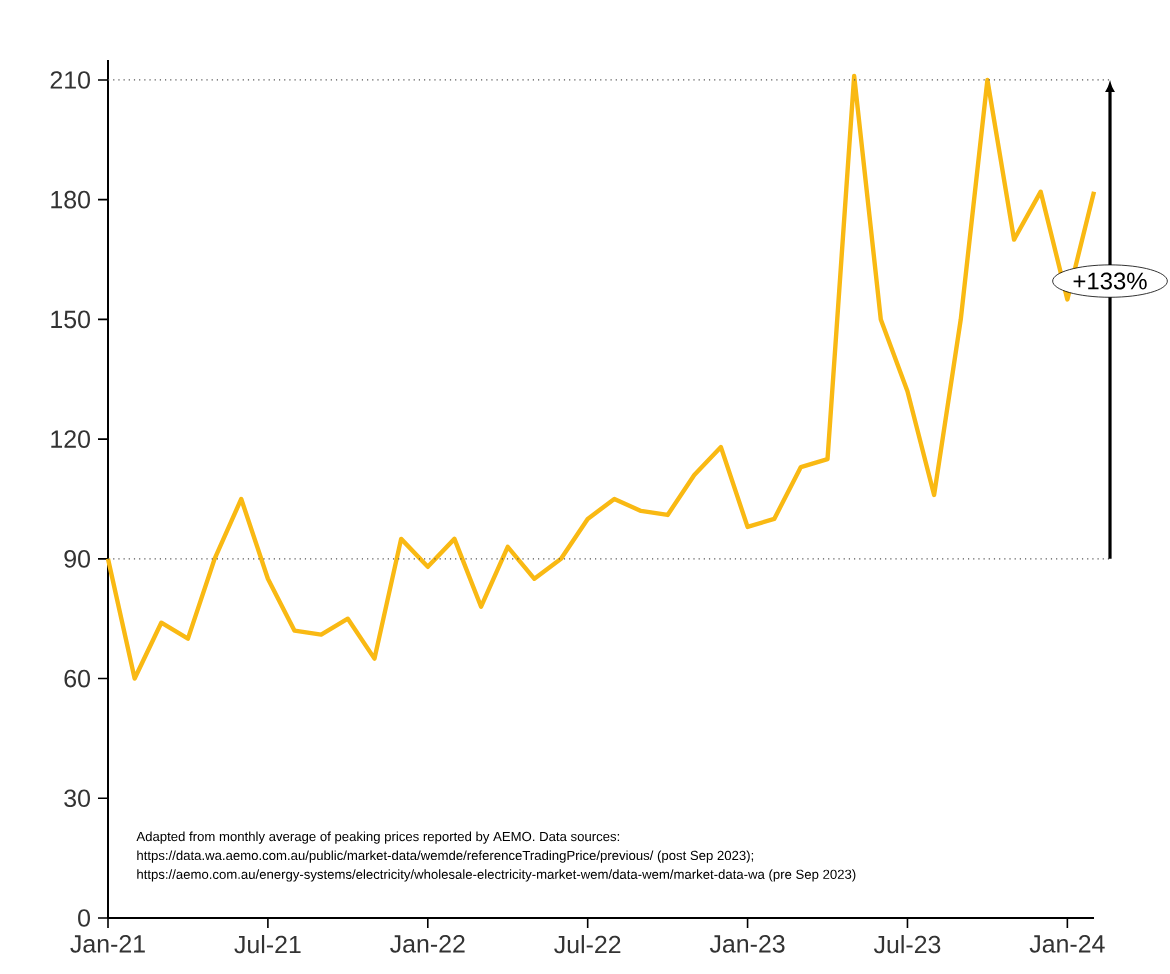 Image resolution: width=1170 pixels, height=974 pixels. I want to click on x-tick-label: Jan-22, so click(427, 944).